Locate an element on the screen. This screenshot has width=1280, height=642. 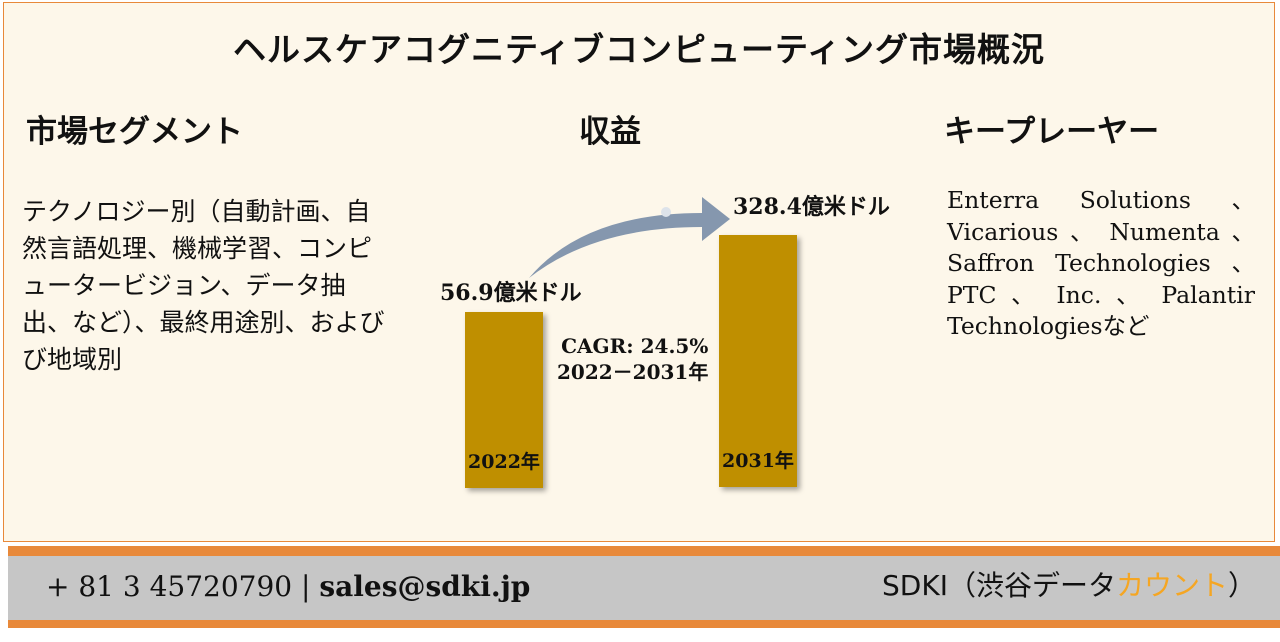
cagr-annotation: CAGR: 24.5% 2022－2031年 is located at coordinates (632, 359).